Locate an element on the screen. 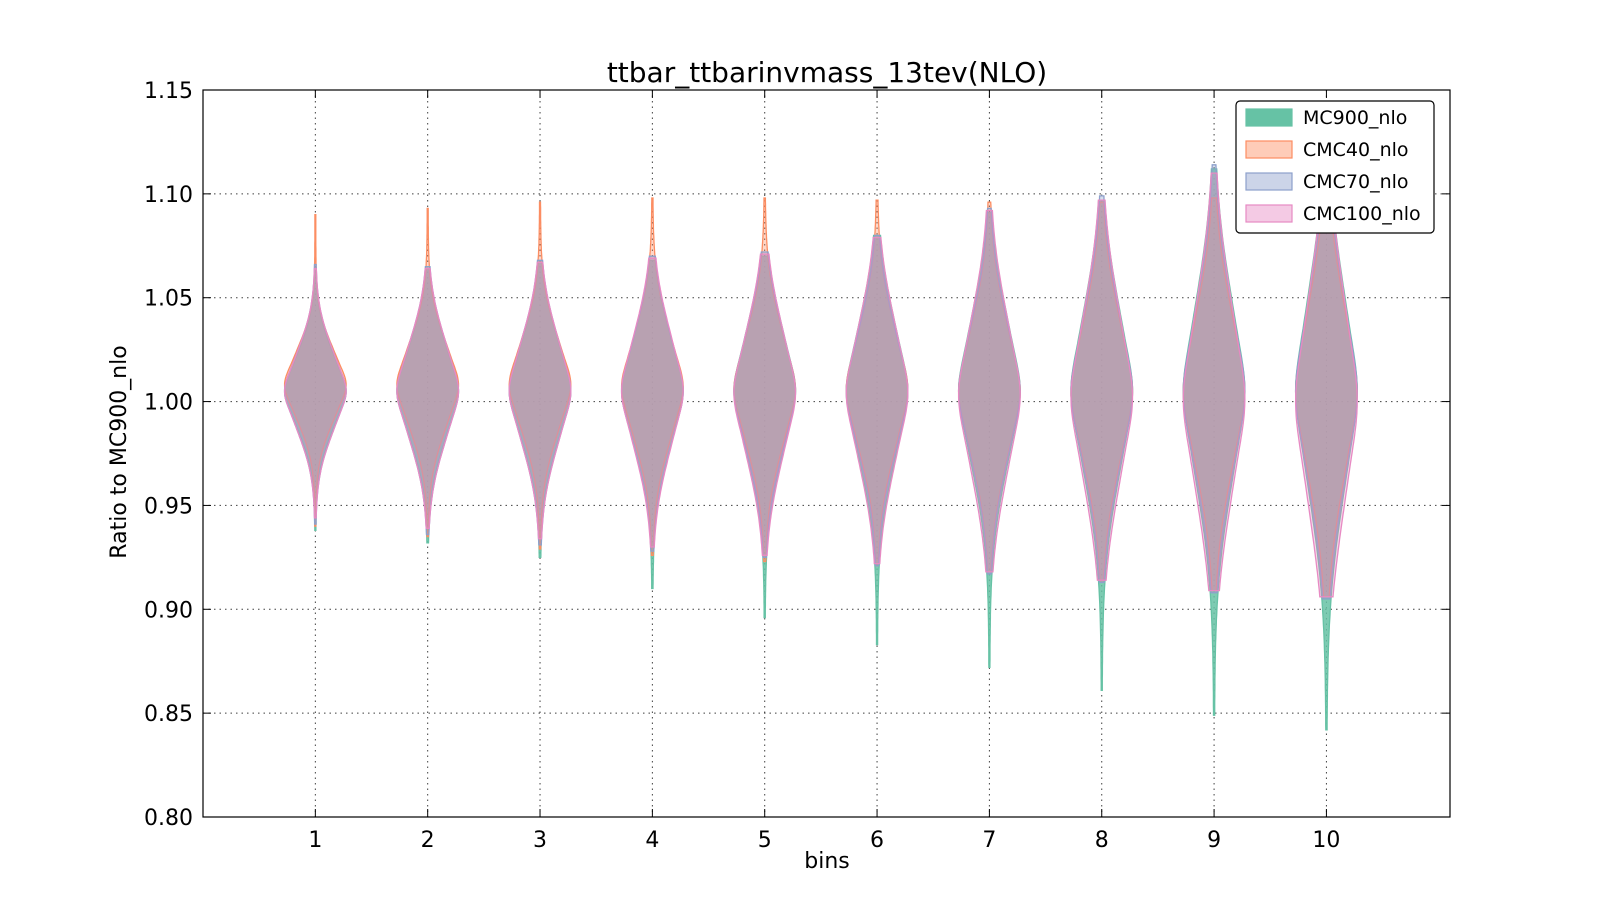 The image size is (1600, 900). x-tick-label: 4 is located at coordinates (652, 840).